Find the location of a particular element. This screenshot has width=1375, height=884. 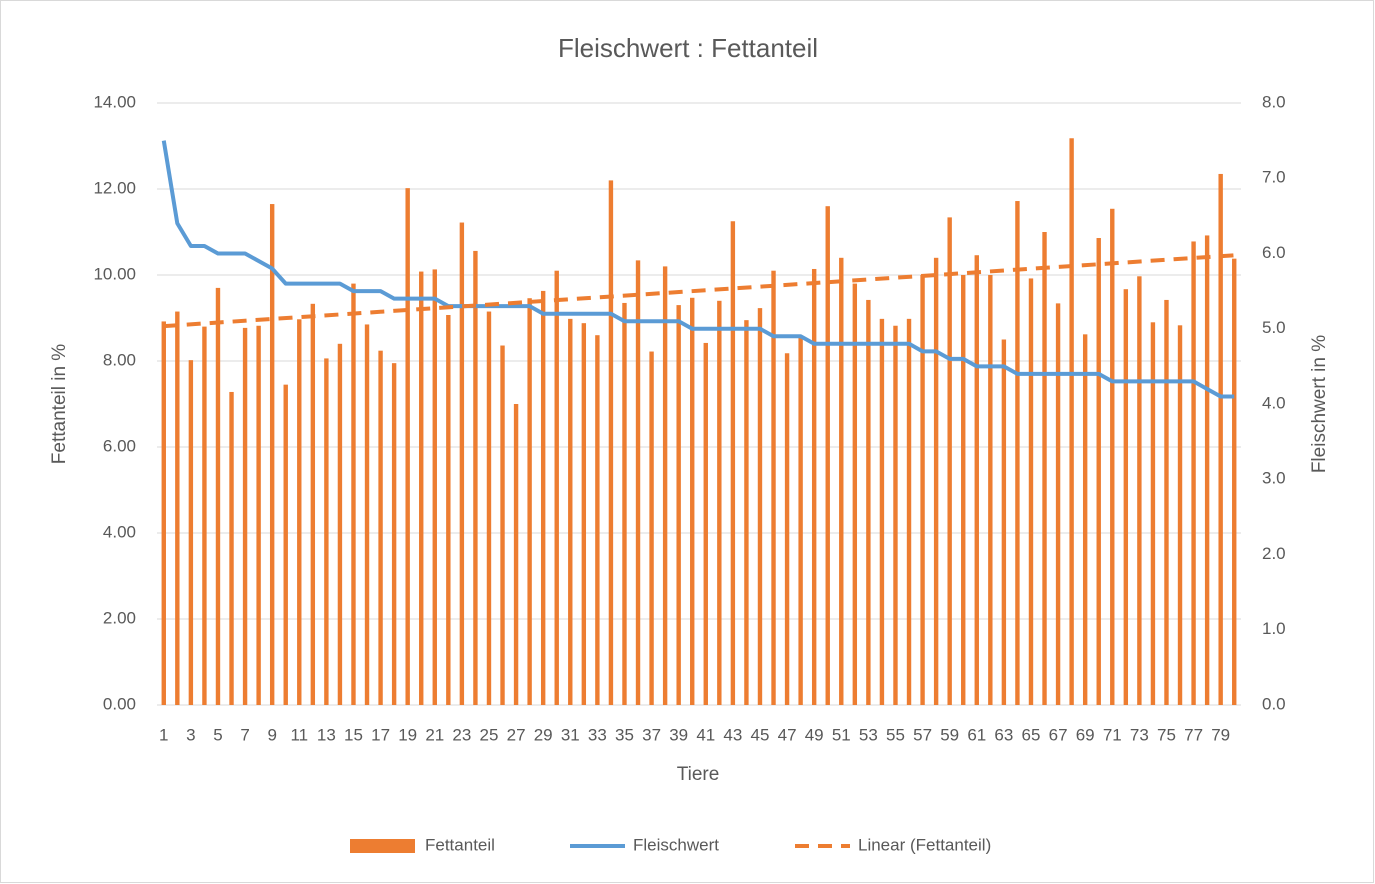

x-tick-label: 19 is located at coordinates (407, 734).